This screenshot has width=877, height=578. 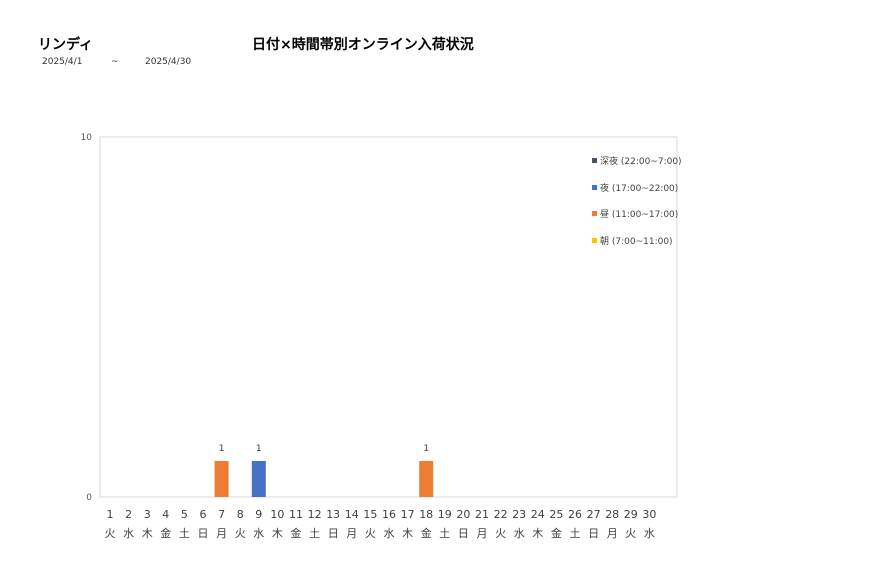 I want to click on legend-item: 昼 (11:00~17:00), so click(x=635, y=213).